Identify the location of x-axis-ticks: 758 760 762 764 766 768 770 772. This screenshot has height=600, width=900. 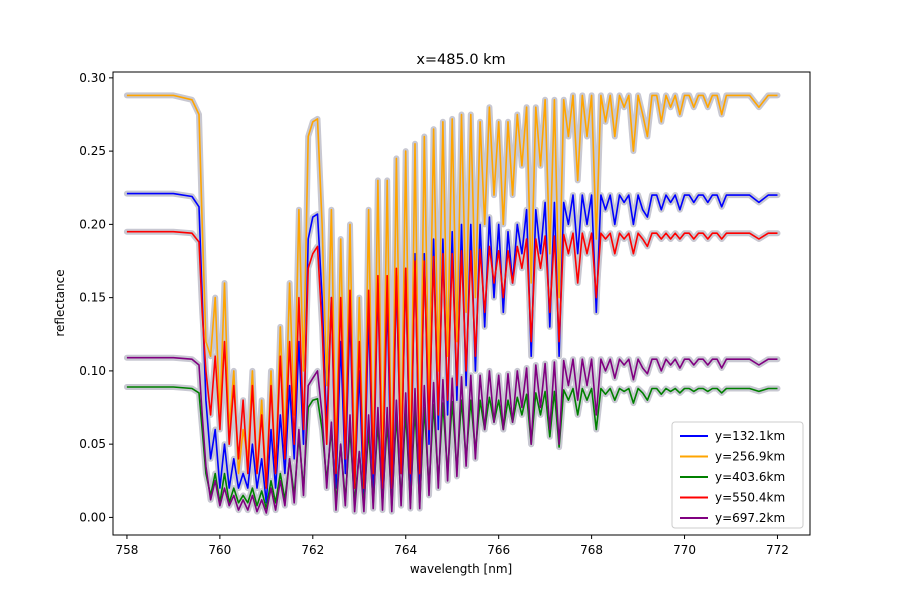
(452, 546).